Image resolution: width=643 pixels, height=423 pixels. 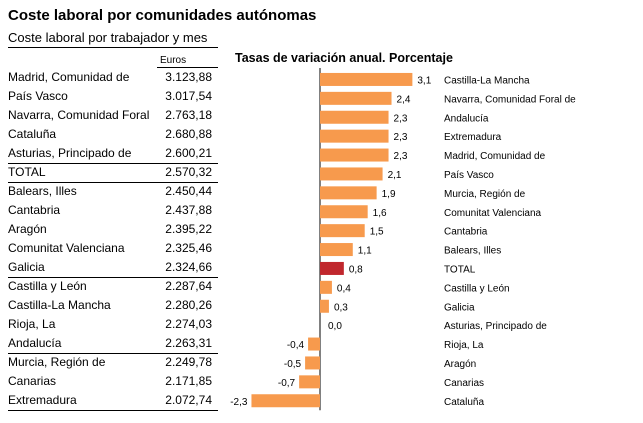 What do you see at coordinates (495, 156) in the screenshot?
I see `category-label: Madrid, Comunidad de` at bounding box center [495, 156].